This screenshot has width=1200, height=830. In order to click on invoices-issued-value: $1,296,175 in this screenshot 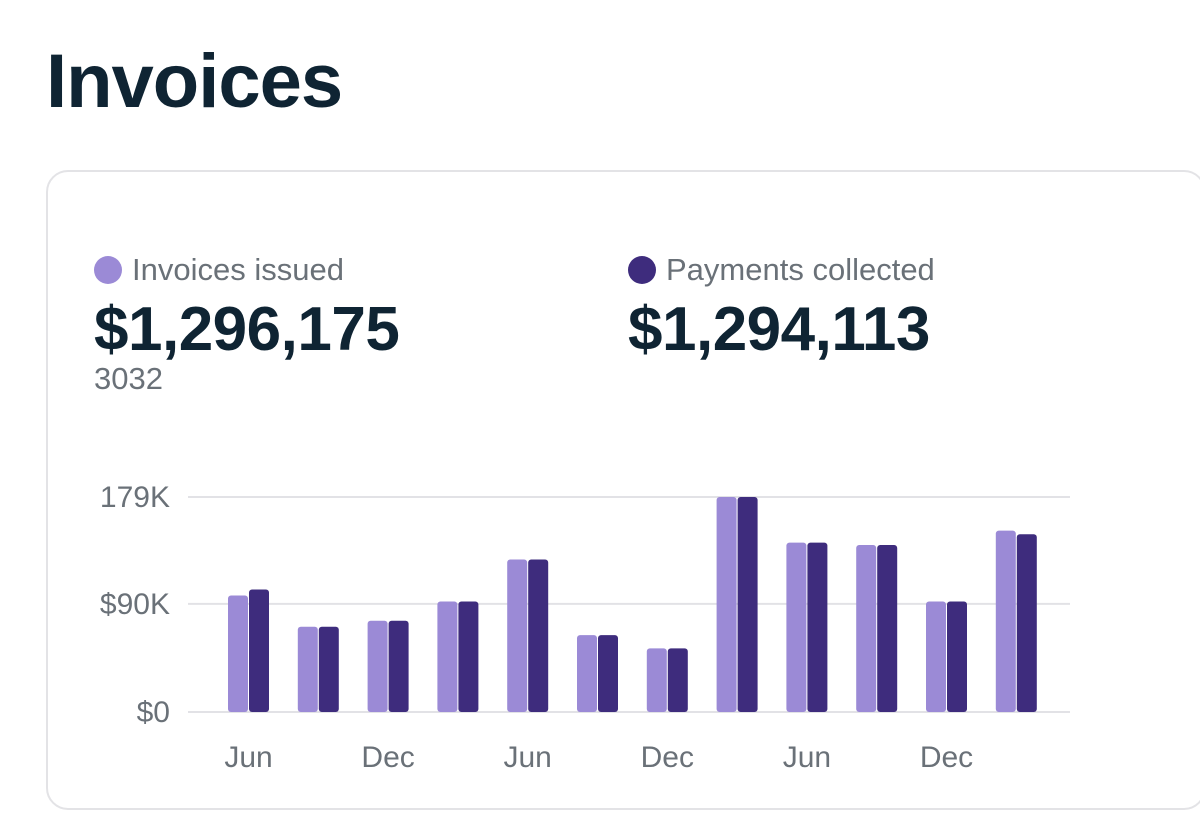, I will do `click(247, 329)`.